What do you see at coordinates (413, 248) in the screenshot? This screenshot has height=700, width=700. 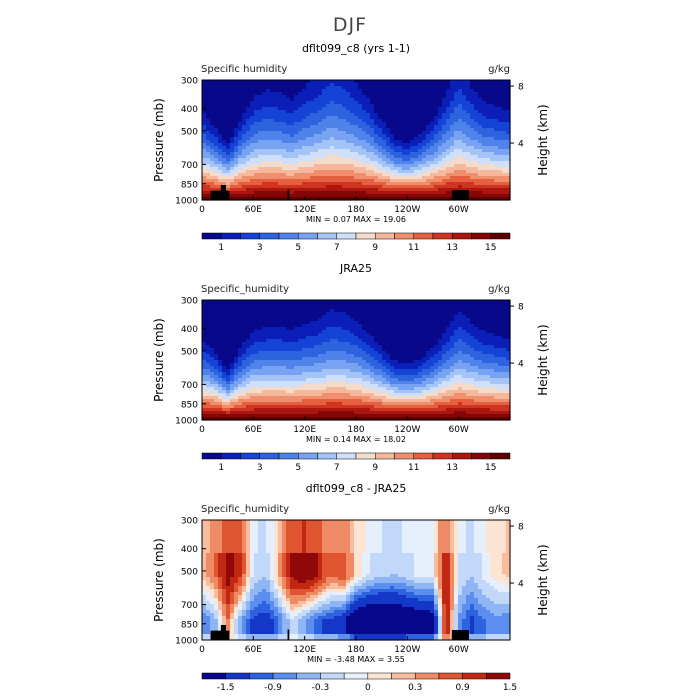 I see `colorbar-label: 11` at bounding box center [413, 248].